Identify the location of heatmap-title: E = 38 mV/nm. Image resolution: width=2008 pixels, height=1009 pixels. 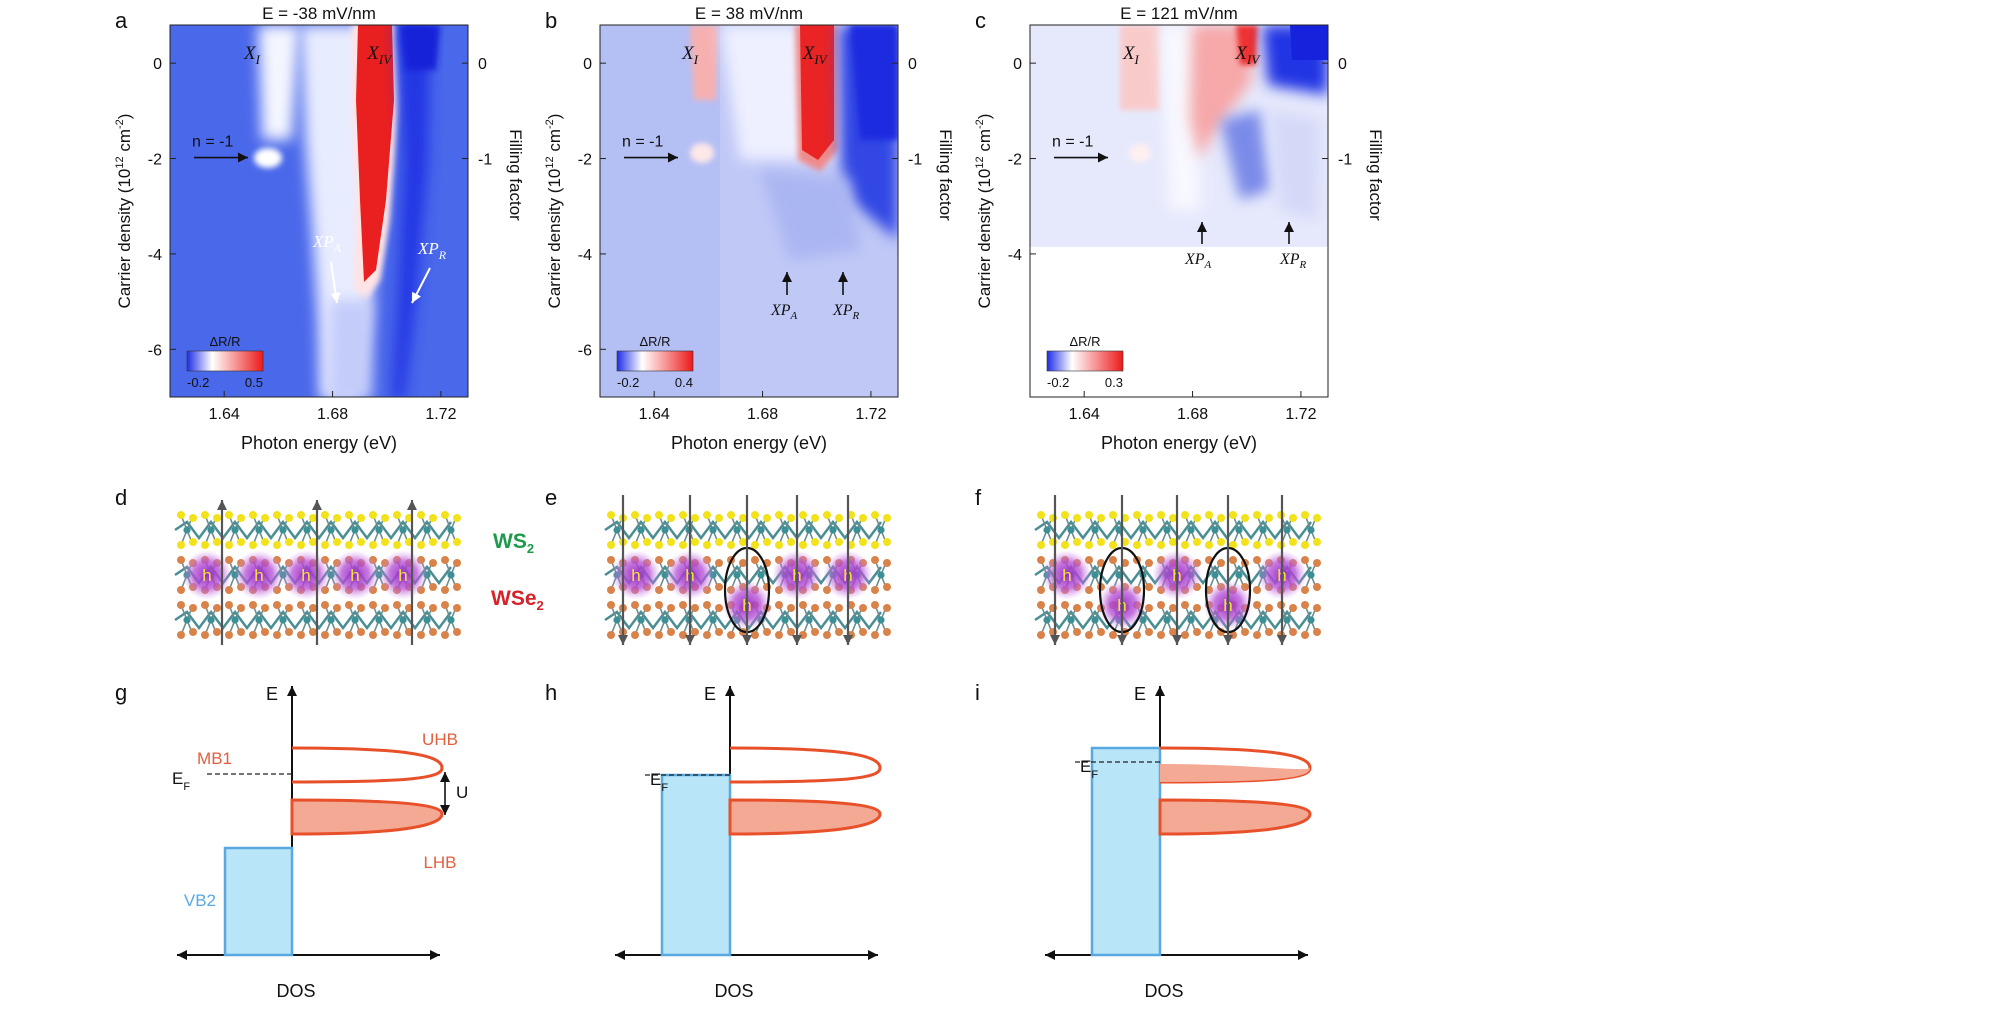
(749, 13).